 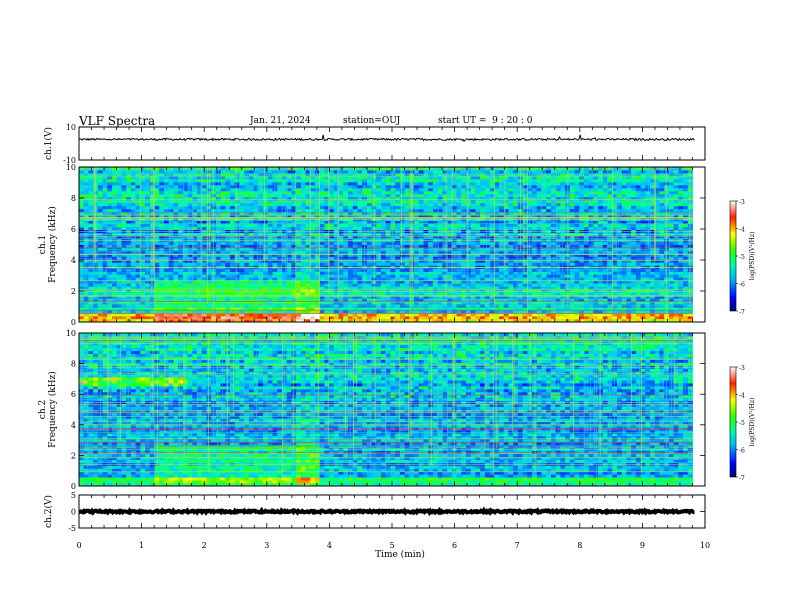 I want to click on spectrogram-ch2-ytick-5: 10, so click(x=71, y=333).